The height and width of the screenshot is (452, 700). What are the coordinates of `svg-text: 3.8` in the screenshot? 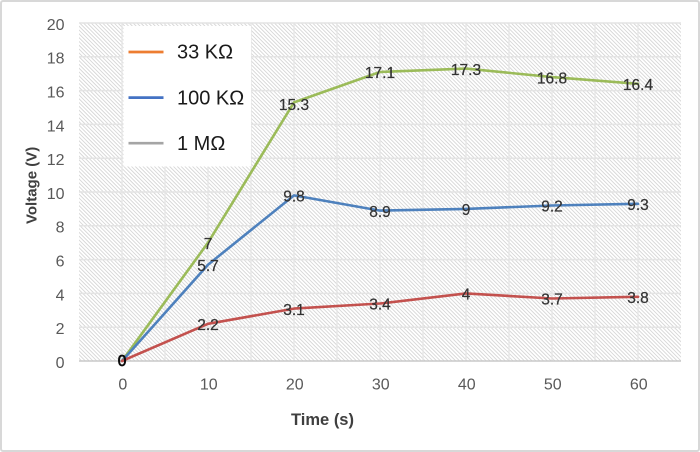 It's located at (638, 298).